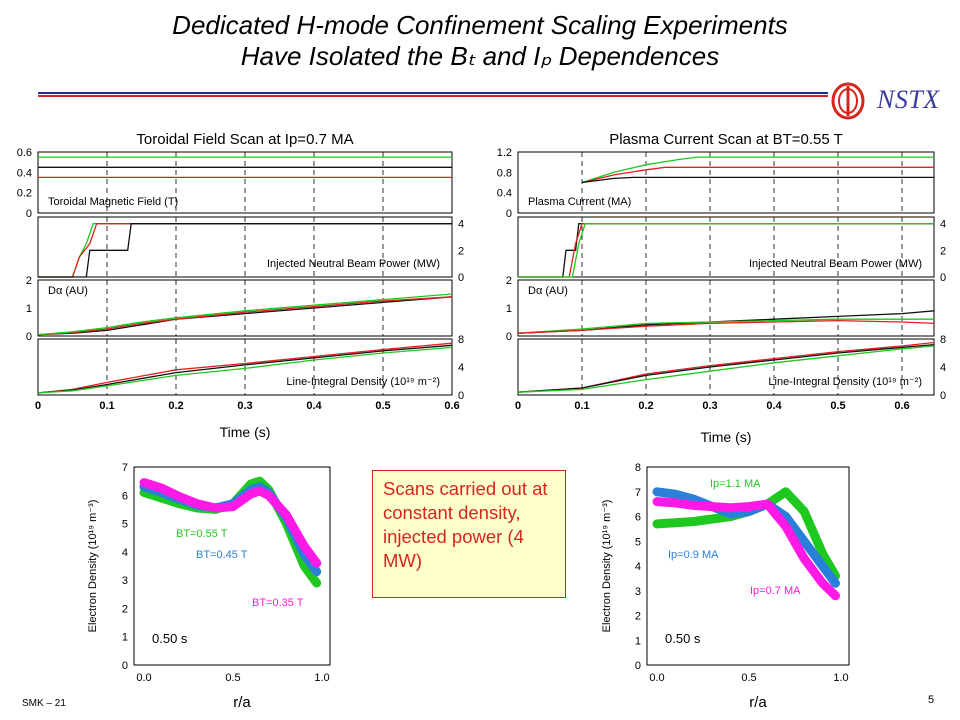  Describe the element at coordinates (244, 406) in the screenshot. I see `bt-scan-xtick: 0.3` at that location.